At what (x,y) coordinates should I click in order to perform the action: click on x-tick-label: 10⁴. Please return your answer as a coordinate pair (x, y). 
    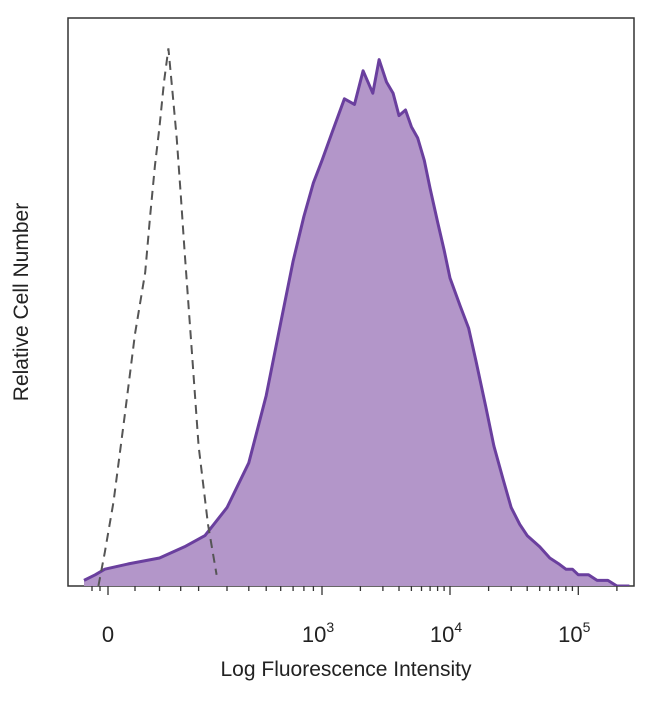
    Looking at the image, I should click on (446, 633).